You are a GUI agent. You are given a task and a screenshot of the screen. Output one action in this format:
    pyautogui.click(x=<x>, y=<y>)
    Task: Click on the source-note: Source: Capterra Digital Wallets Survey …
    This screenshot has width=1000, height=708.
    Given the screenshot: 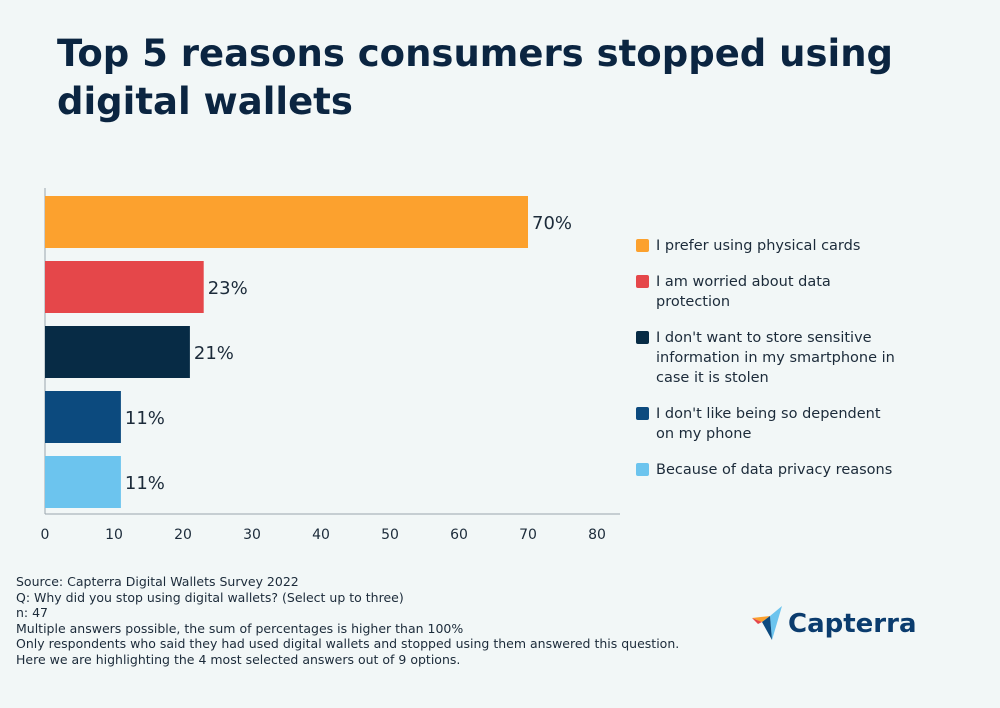 What is the action you would take?
    pyautogui.click(x=157, y=581)
    